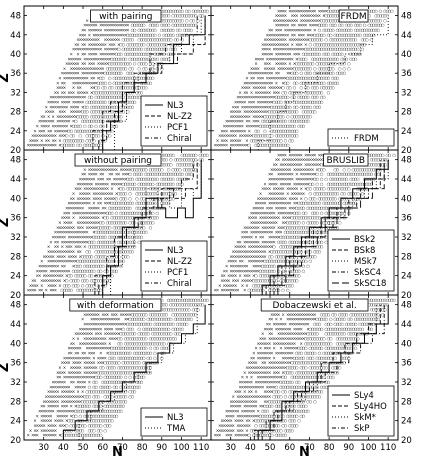  I want to click on legend-label: MSk7, so click(365, 262).